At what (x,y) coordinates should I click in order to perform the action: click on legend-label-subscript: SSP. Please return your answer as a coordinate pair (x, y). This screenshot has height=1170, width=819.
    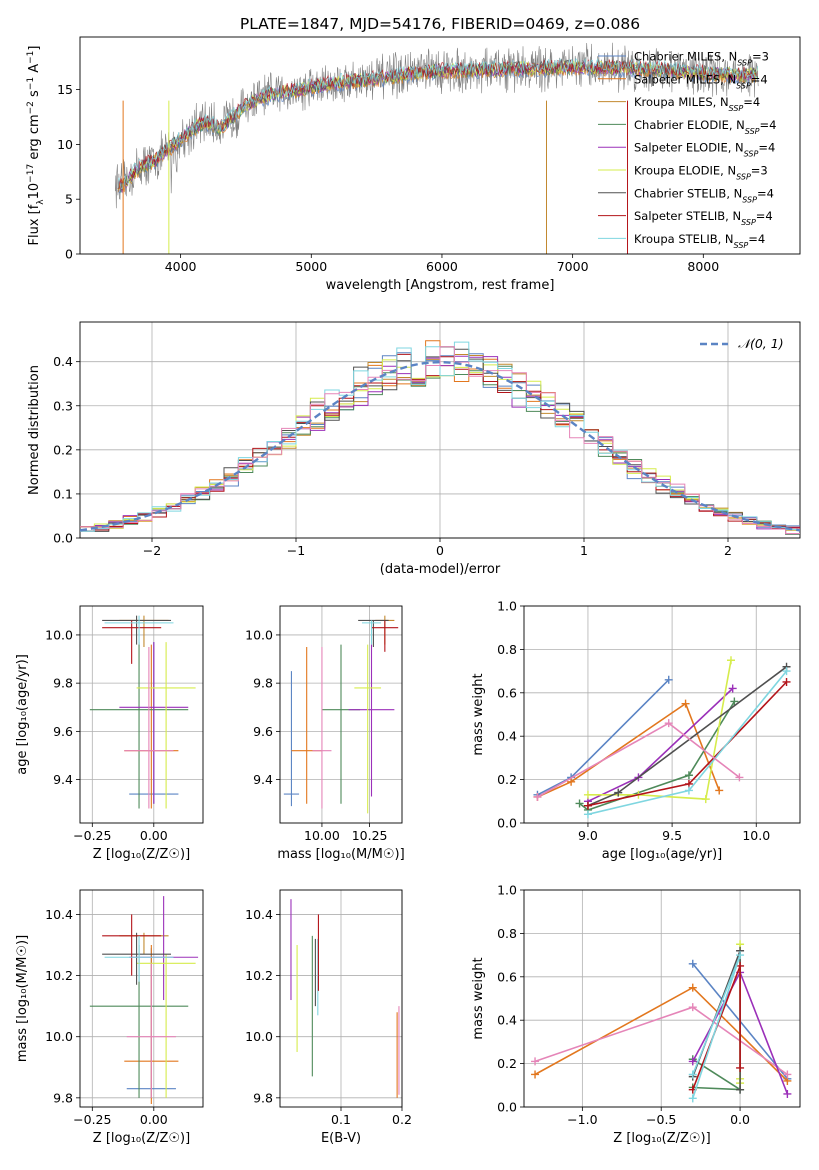
    Looking at the image, I should click on (743, 176).